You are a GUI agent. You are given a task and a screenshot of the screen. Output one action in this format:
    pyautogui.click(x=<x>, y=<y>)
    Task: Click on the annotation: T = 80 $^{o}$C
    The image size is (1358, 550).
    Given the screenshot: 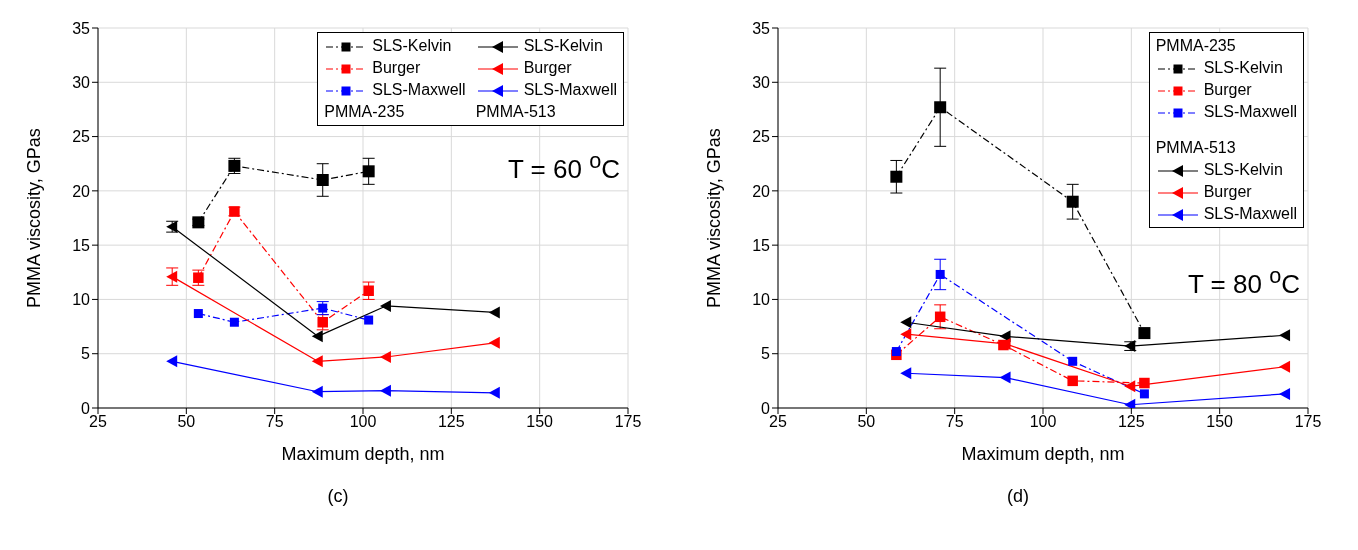 What is the action you would take?
    pyautogui.click(x=1243, y=281)
    